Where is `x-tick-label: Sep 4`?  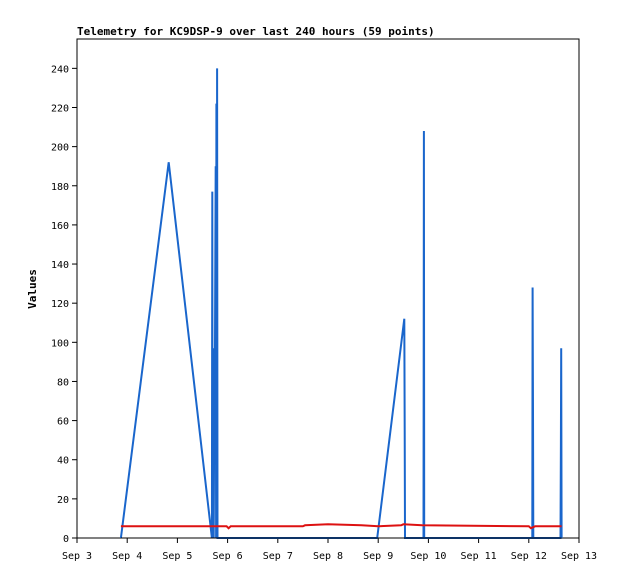
x-tick-label: Sep 4 is located at coordinates (127, 556).